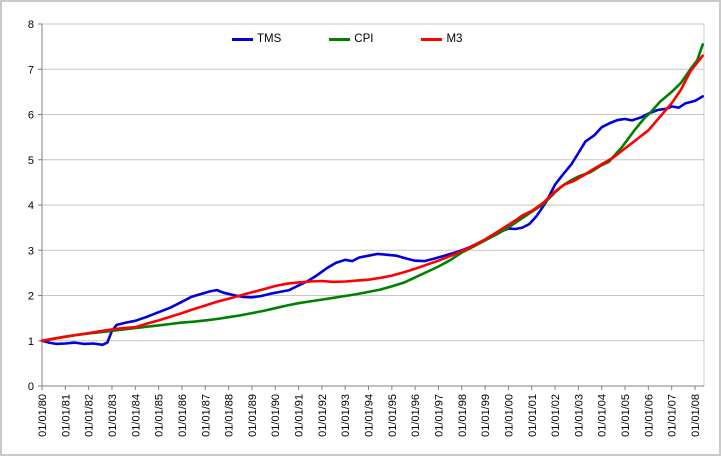 The height and width of the screenshot is (456, 721). What do you see at coordinates (90, 415) in the screenshot?
I see `x-tick-label: 01/01/82` at bounding box center [90, 415].